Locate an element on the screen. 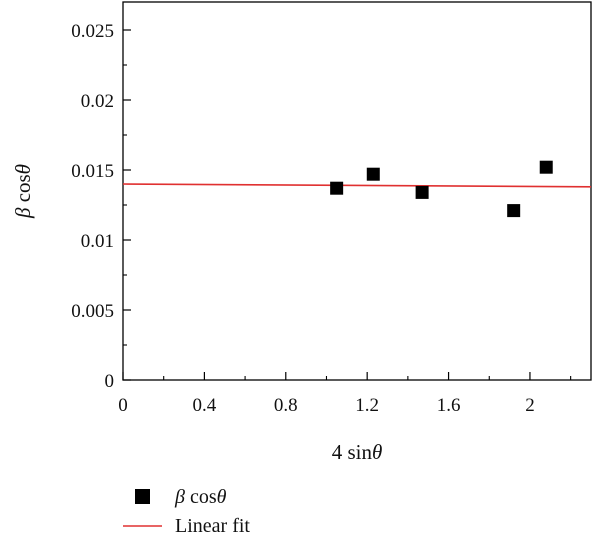 This screenshot has width=600, height=543. x-tick-label: 2 is located at coordinates (530, 405).